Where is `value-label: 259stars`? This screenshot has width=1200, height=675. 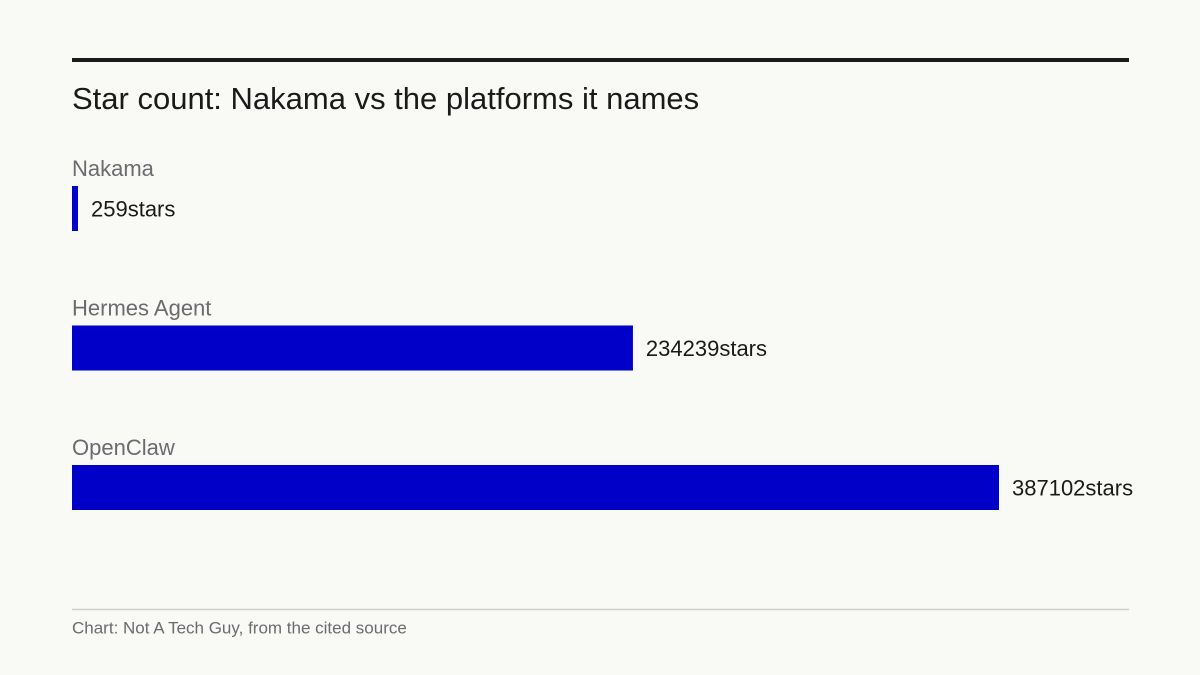
value-label: 259stars is located at coordinates (133, 208).